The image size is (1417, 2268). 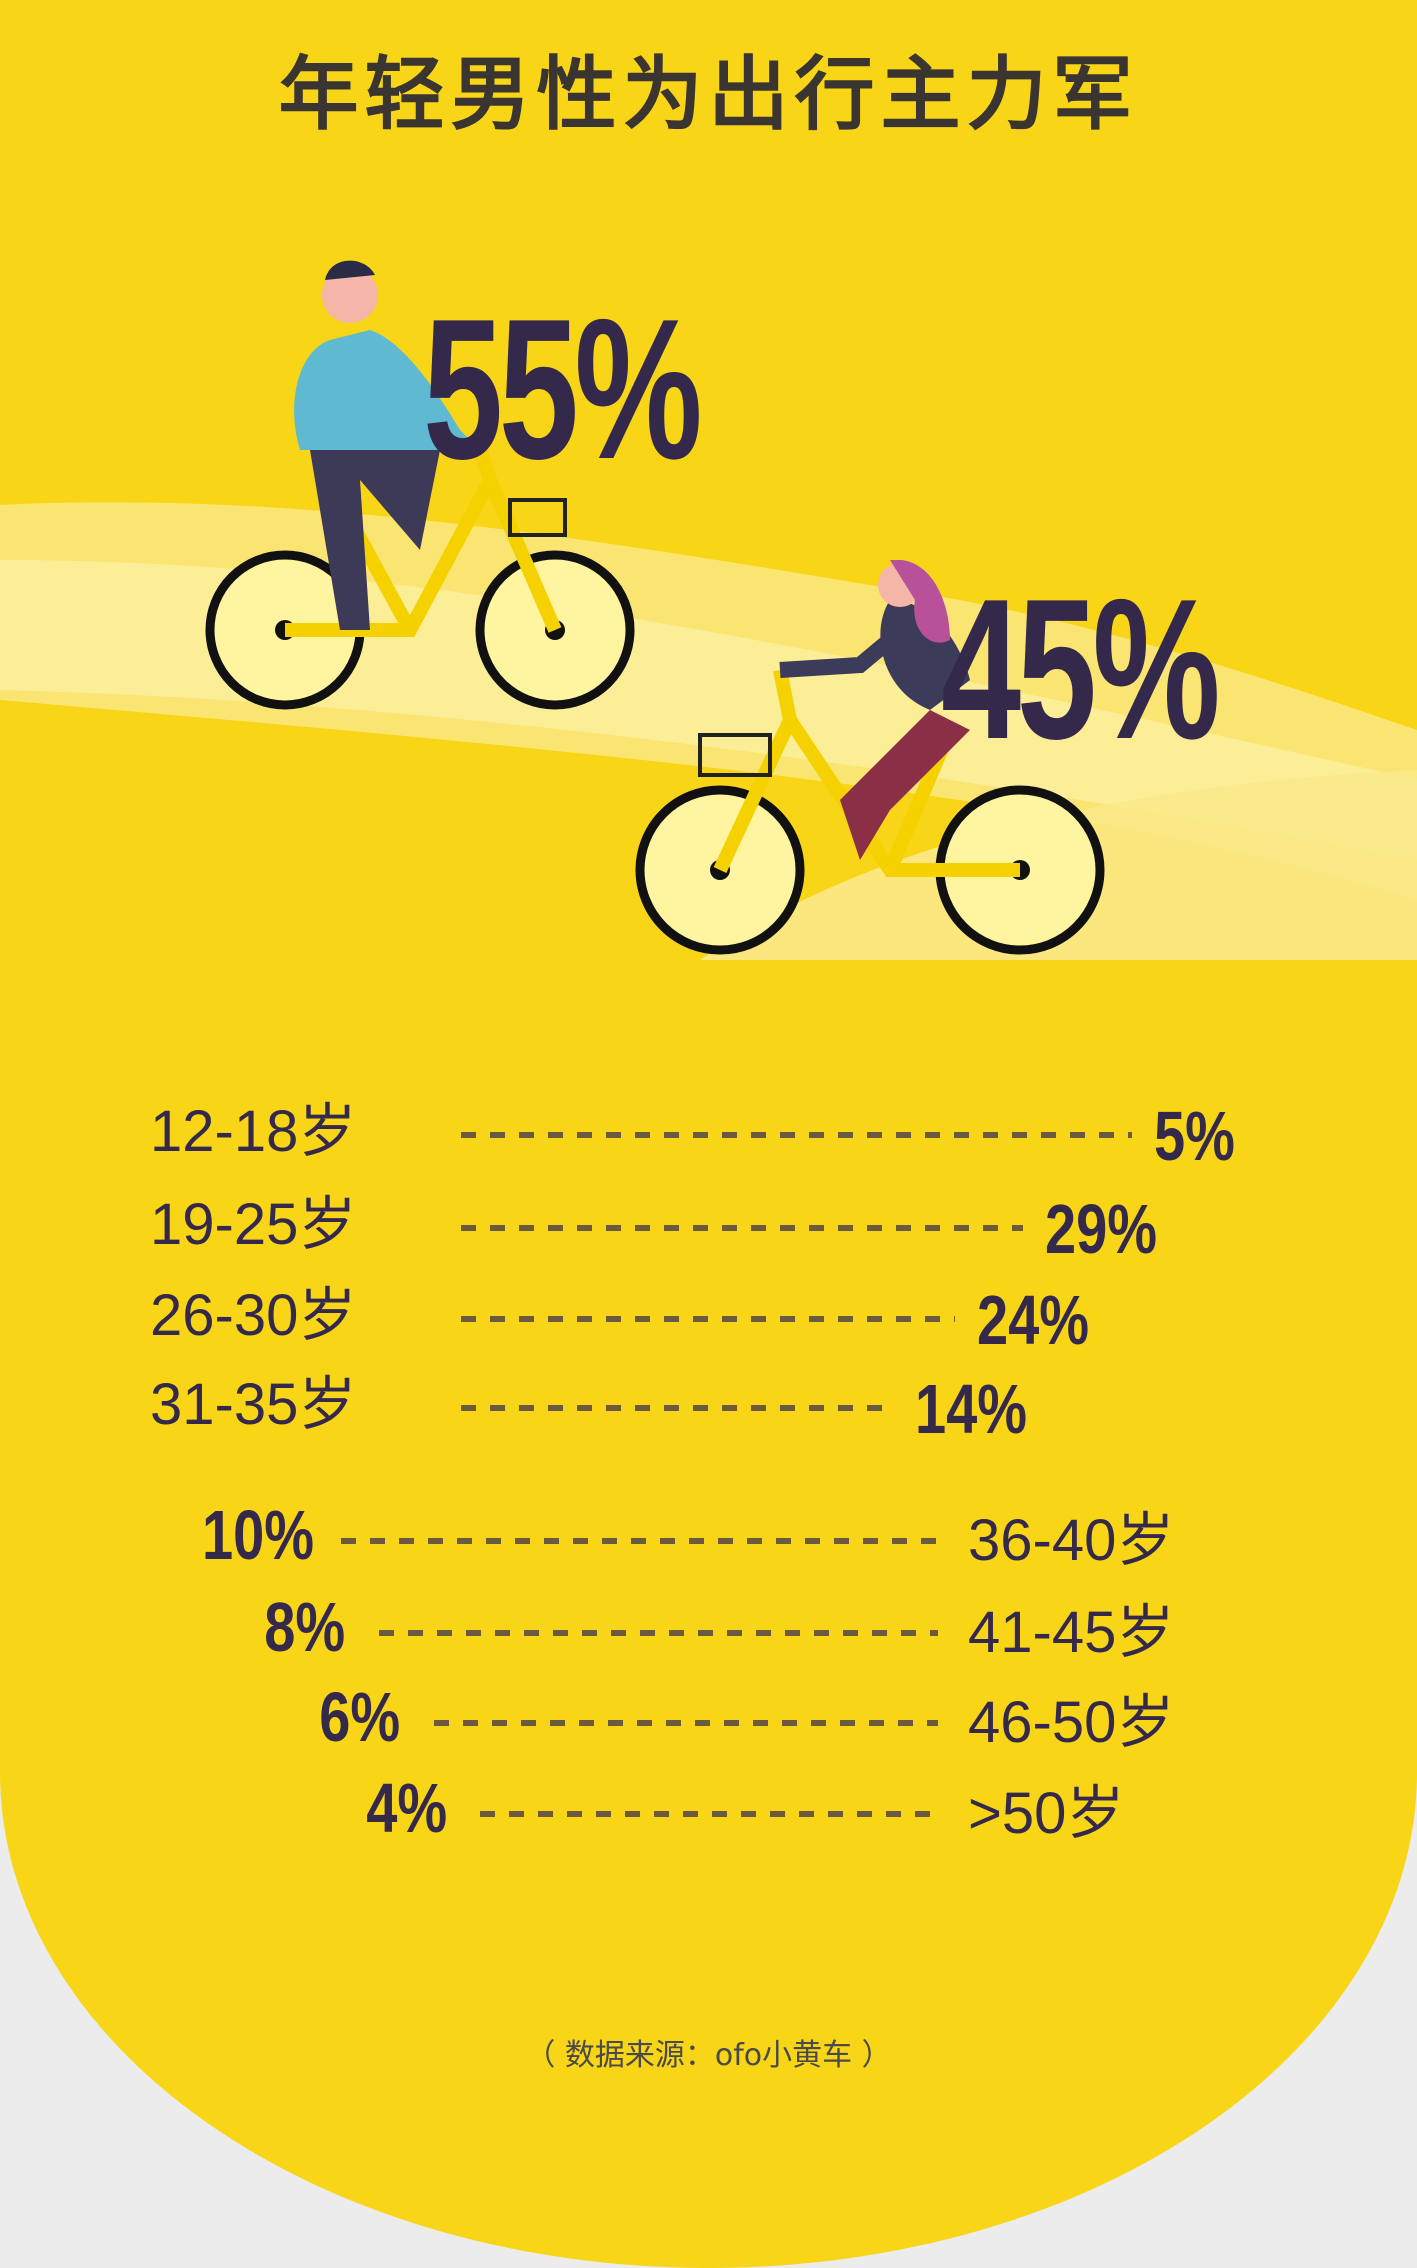 I want to click on value-label: 4%, so click(x=406, y=1808).